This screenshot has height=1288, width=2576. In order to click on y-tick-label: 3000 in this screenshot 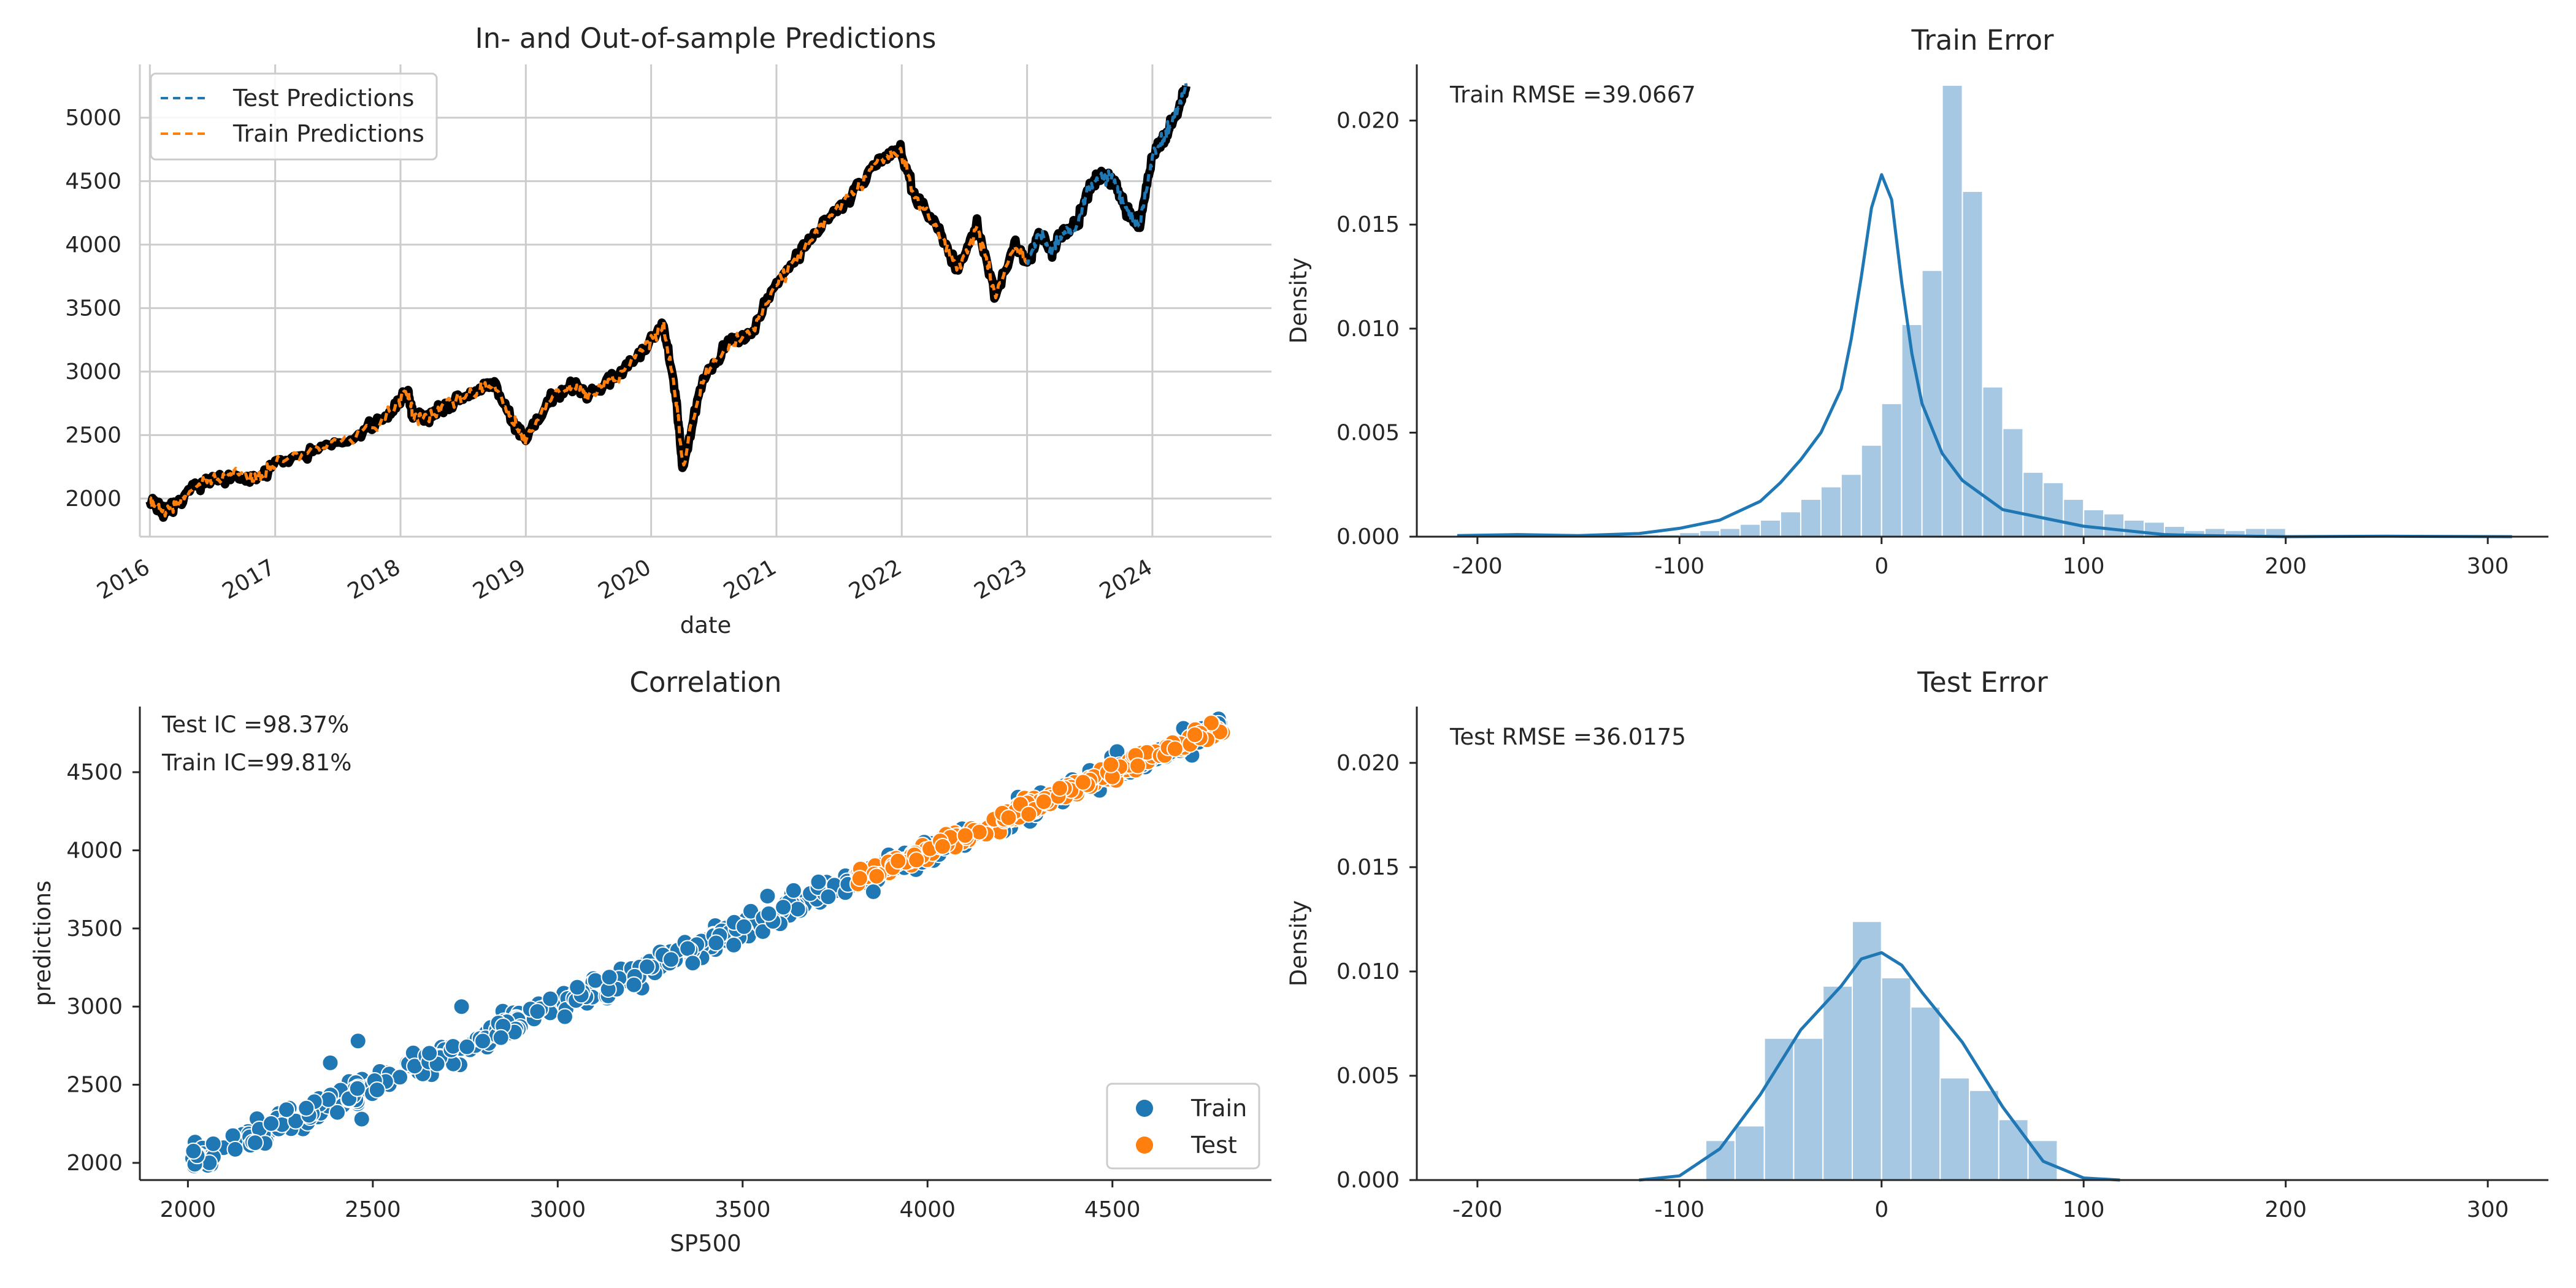, I will do `click(93, 372)`.